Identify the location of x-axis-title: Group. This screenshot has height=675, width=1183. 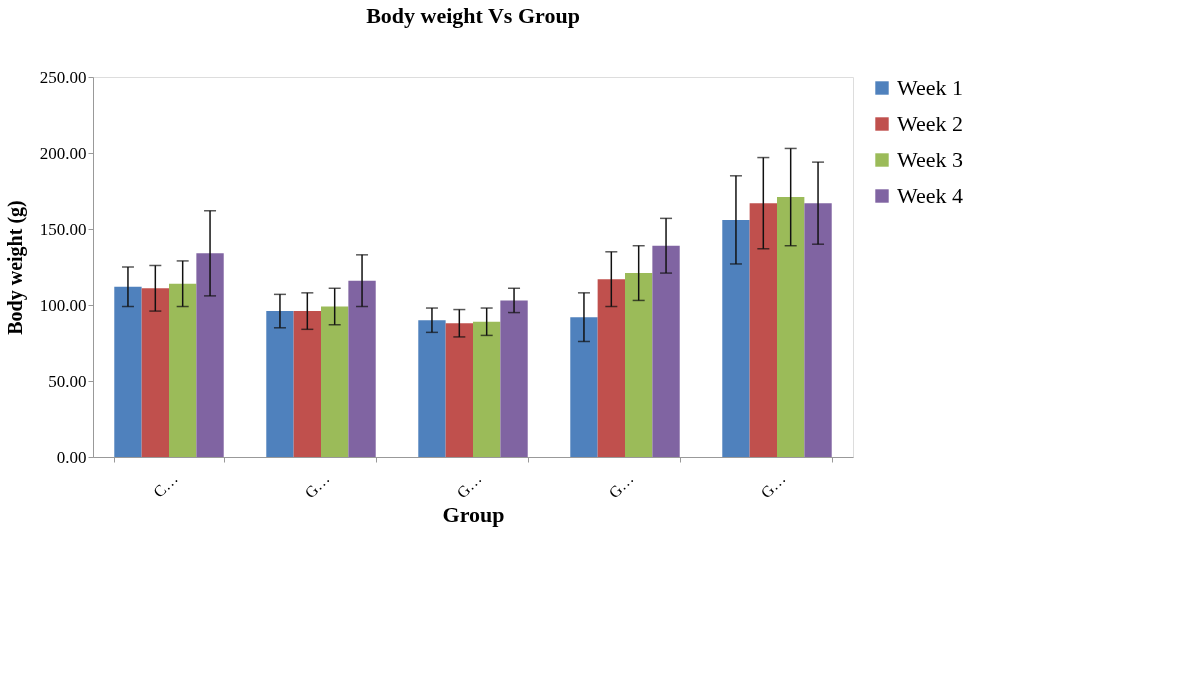
(473, 515).